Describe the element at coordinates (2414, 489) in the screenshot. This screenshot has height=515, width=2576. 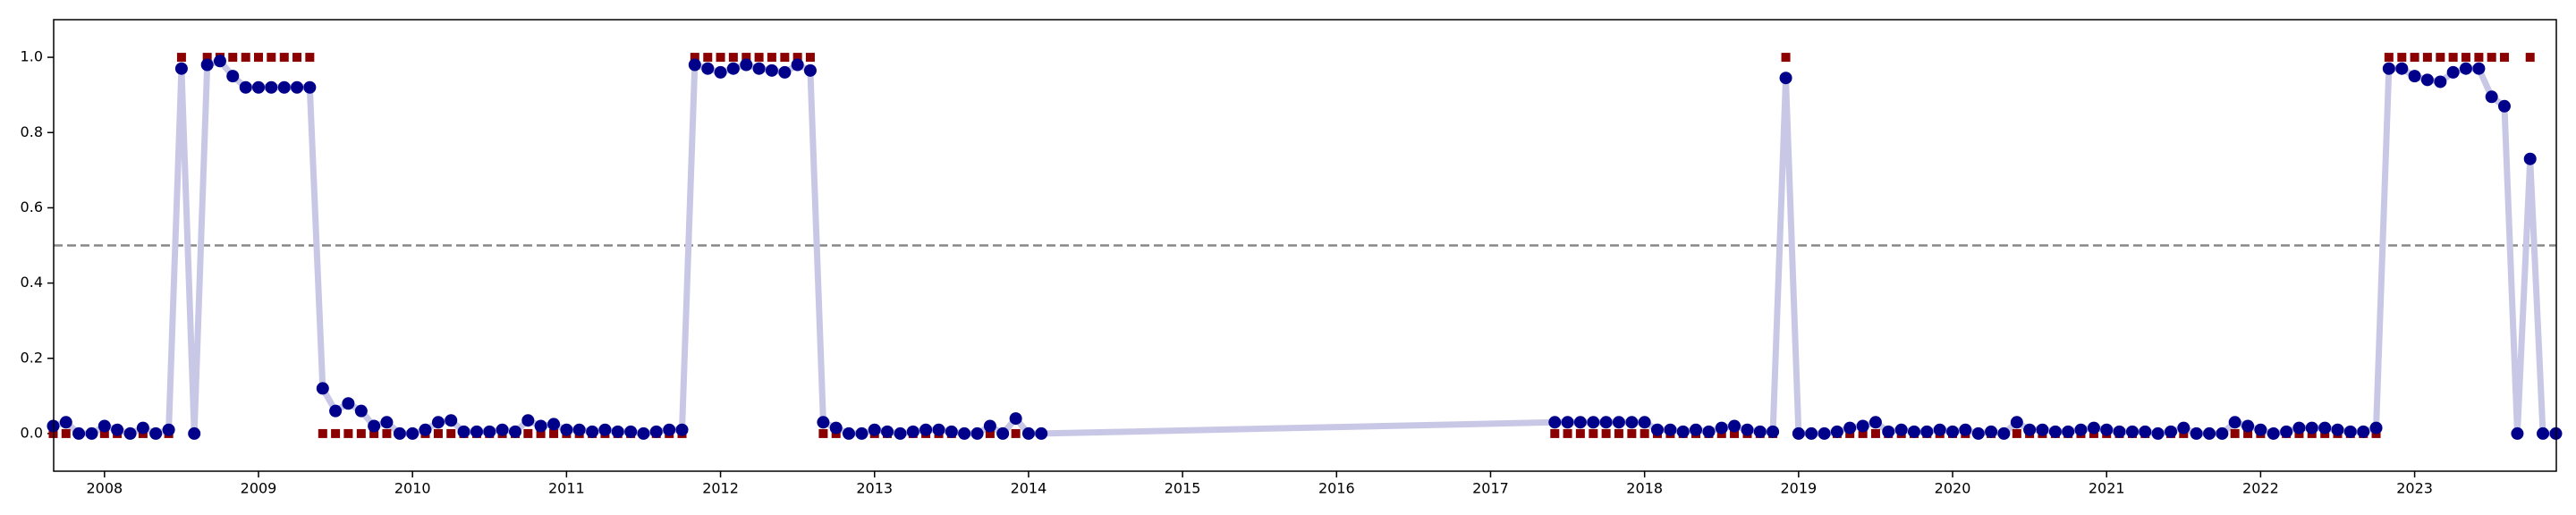
I see `x-tick-label: 2023` at that location.